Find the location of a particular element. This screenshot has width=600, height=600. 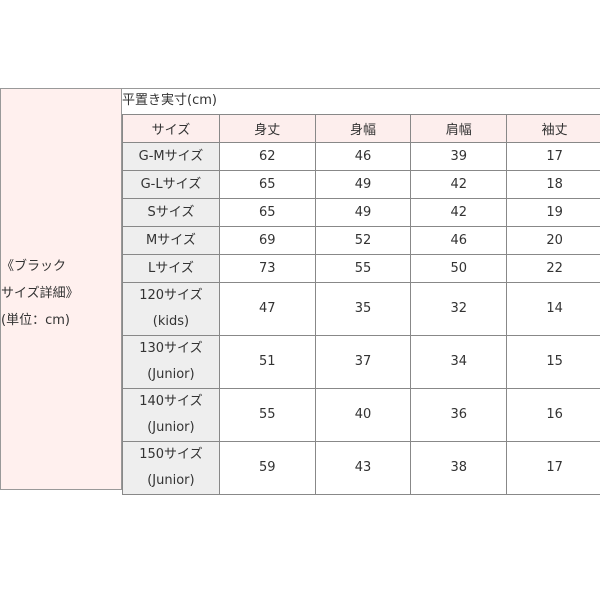

value-cell: 14 is located at coordinates (553, 309).